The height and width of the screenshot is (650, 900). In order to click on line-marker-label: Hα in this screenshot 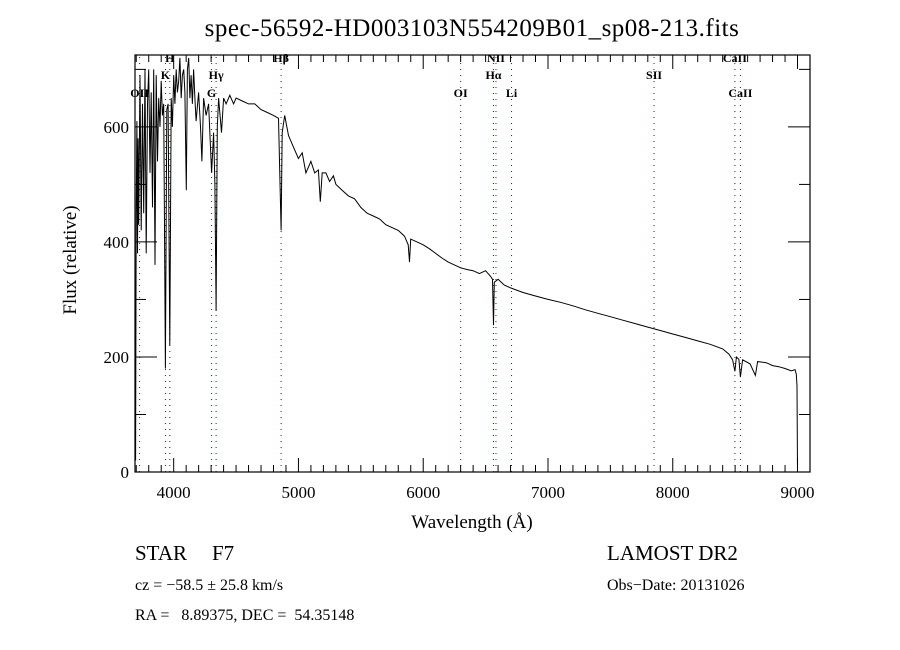, I will do `click(493, 75)`.